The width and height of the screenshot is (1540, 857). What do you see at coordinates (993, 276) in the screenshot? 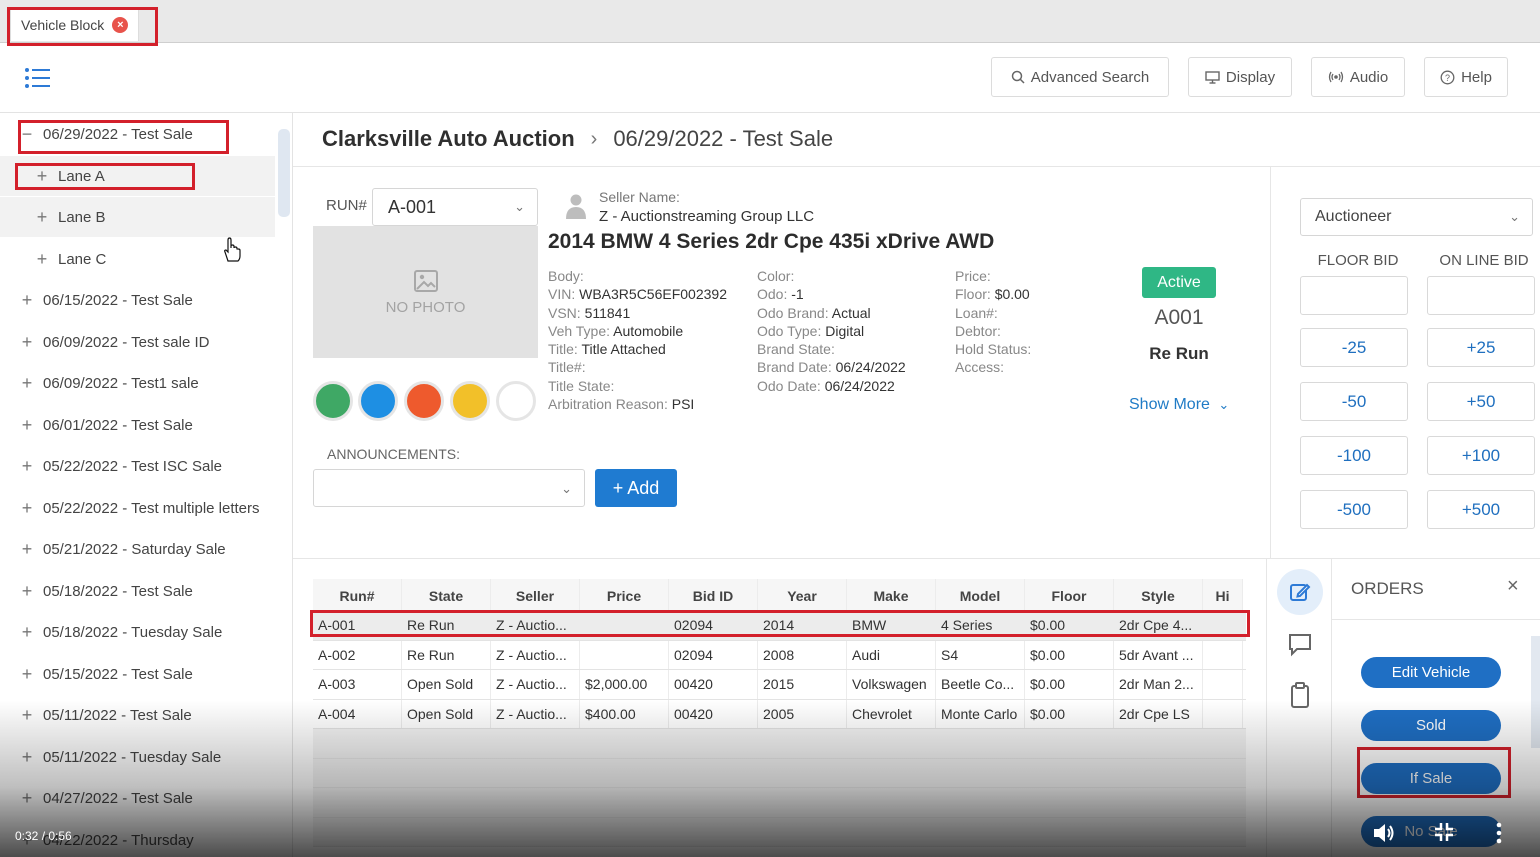
I see `detail-row: Price:` at bounding box center [993, 276].